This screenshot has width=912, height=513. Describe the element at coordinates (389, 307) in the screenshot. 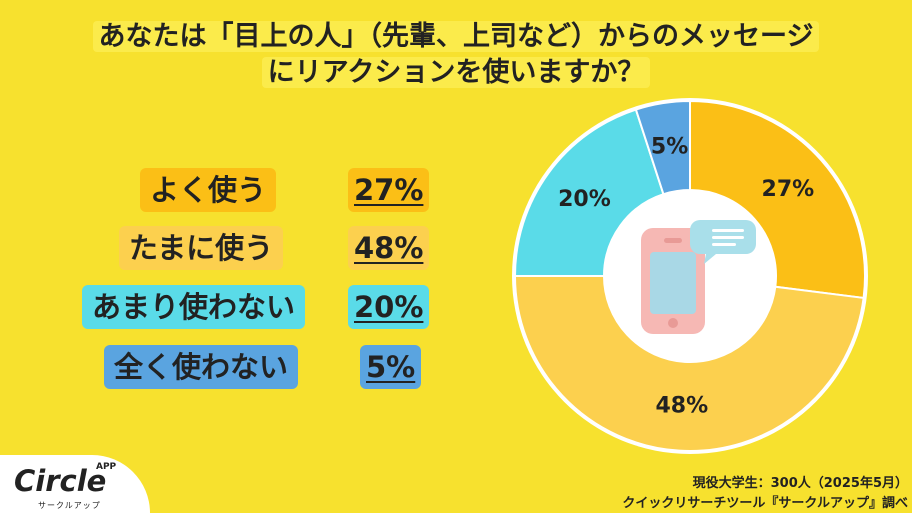

I see `legend-value-rarely: 20%` at that location.